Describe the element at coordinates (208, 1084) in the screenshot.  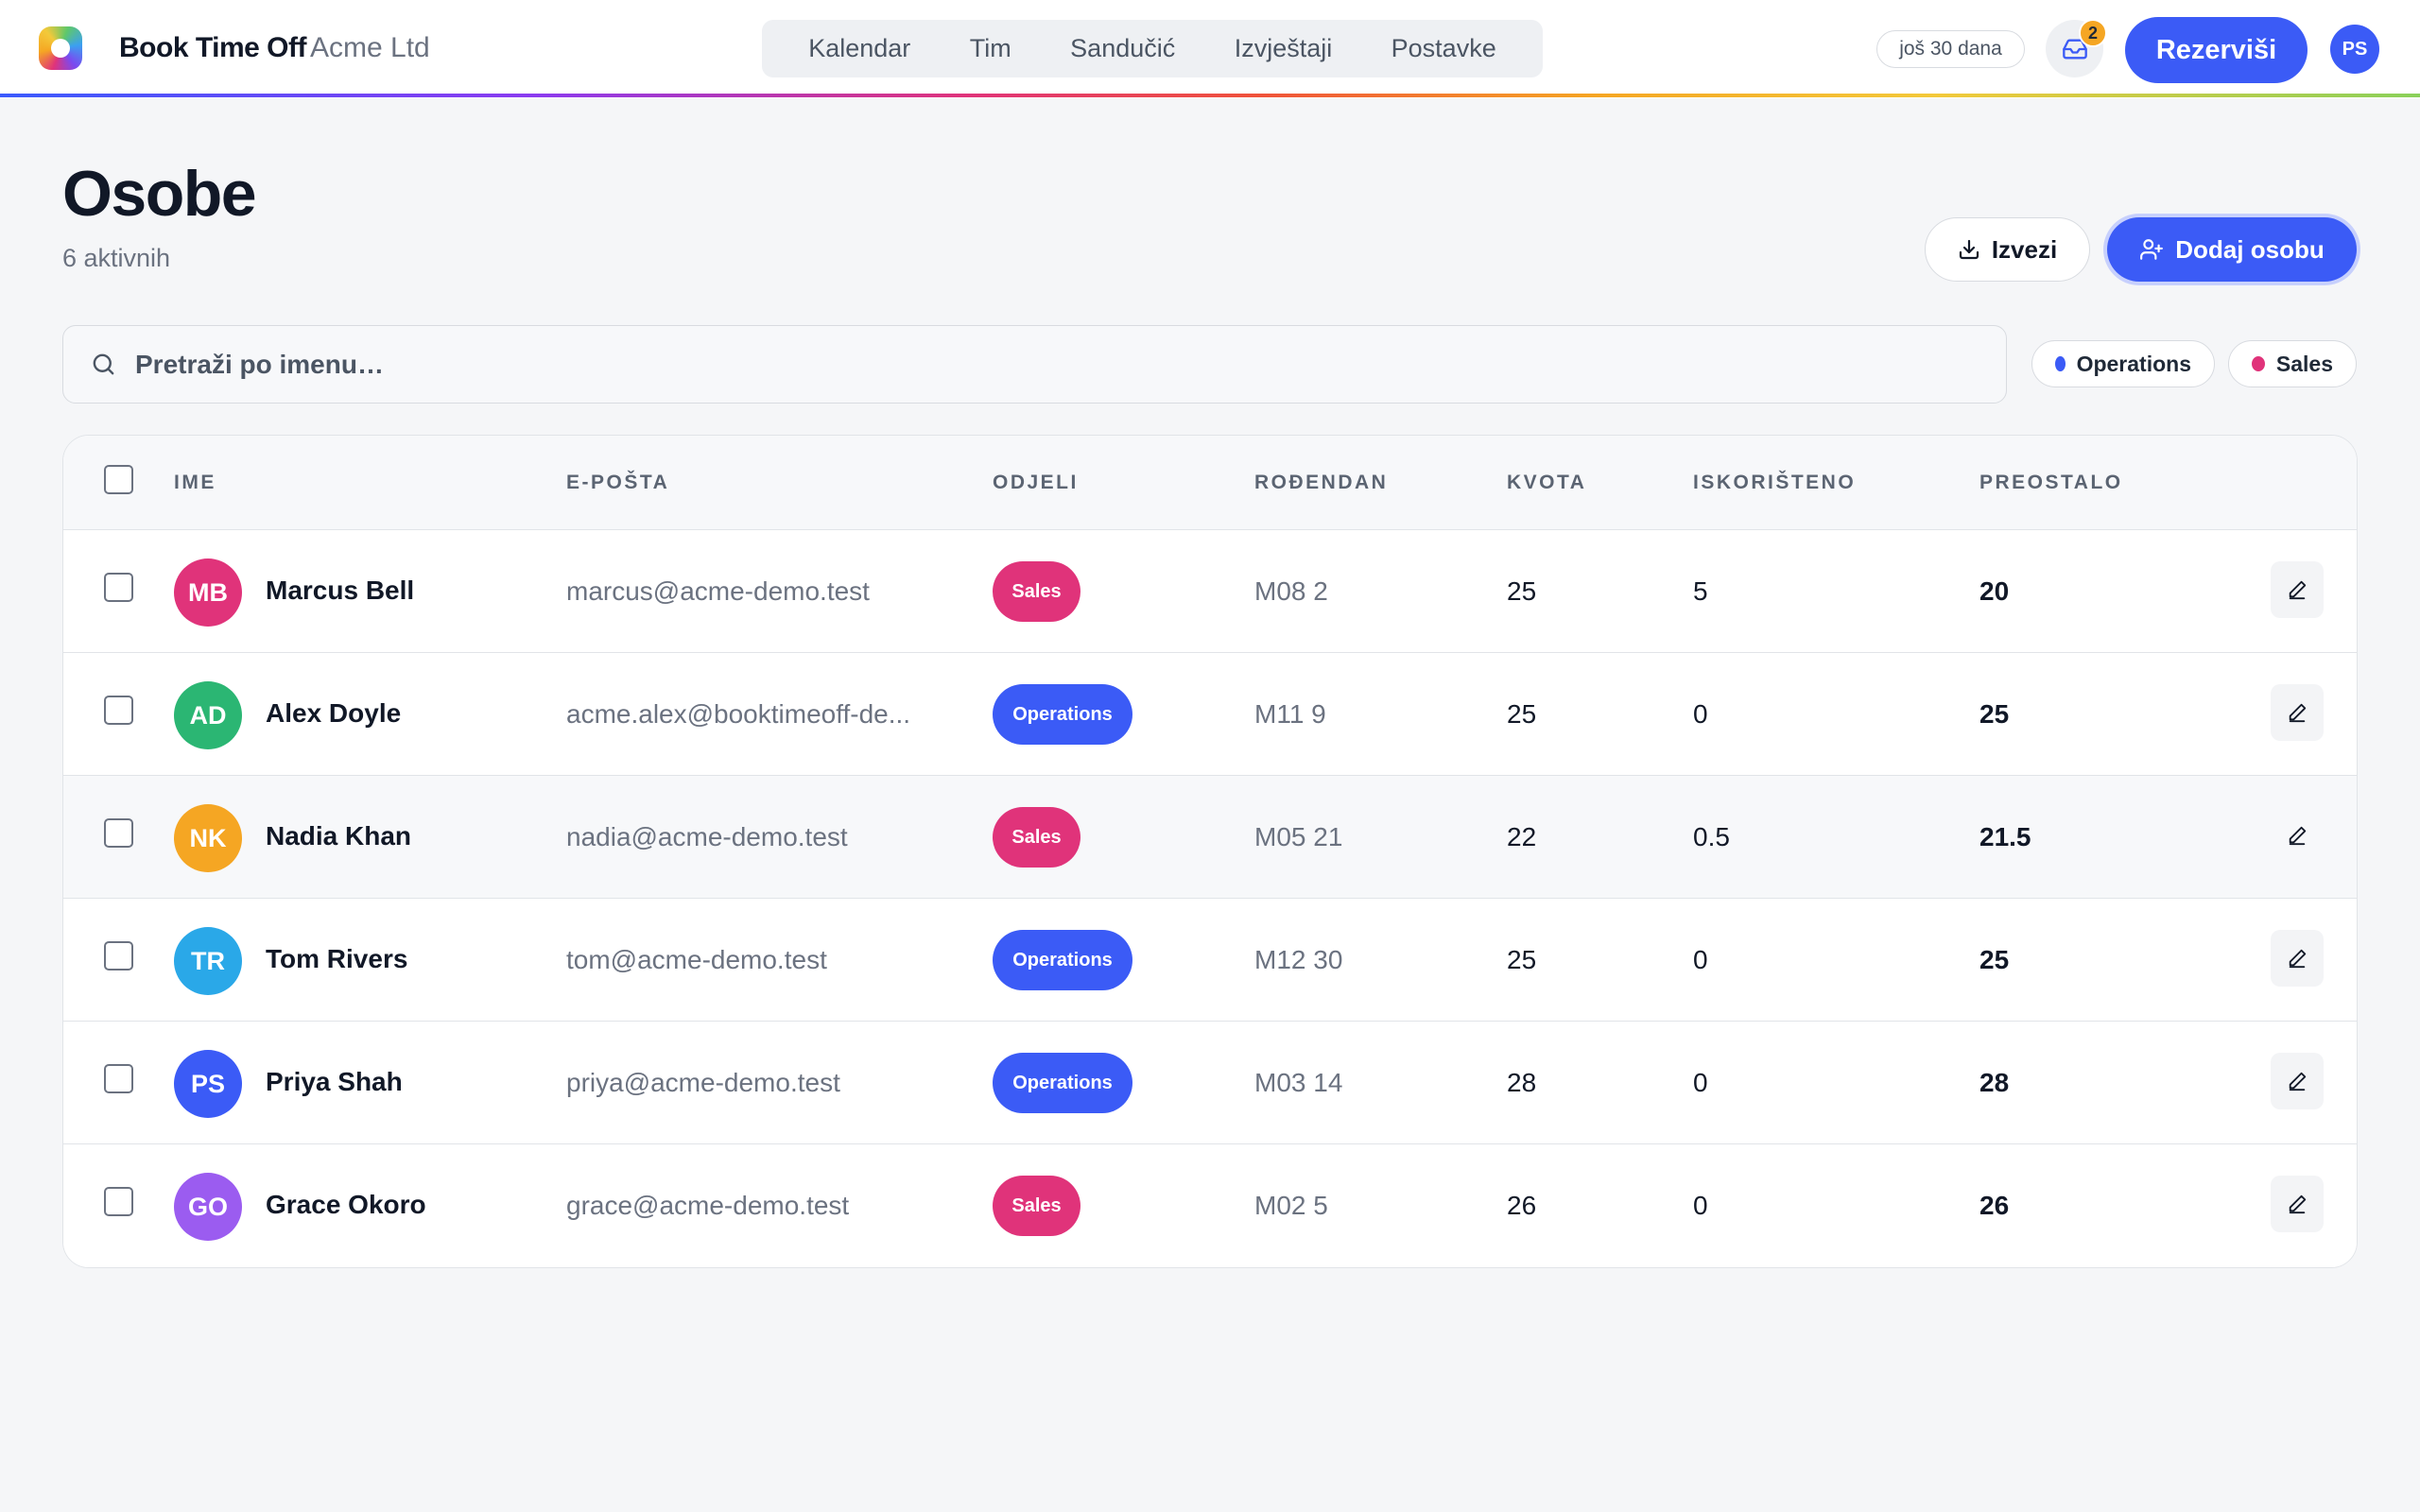
I see `avatar: PS` at that location.